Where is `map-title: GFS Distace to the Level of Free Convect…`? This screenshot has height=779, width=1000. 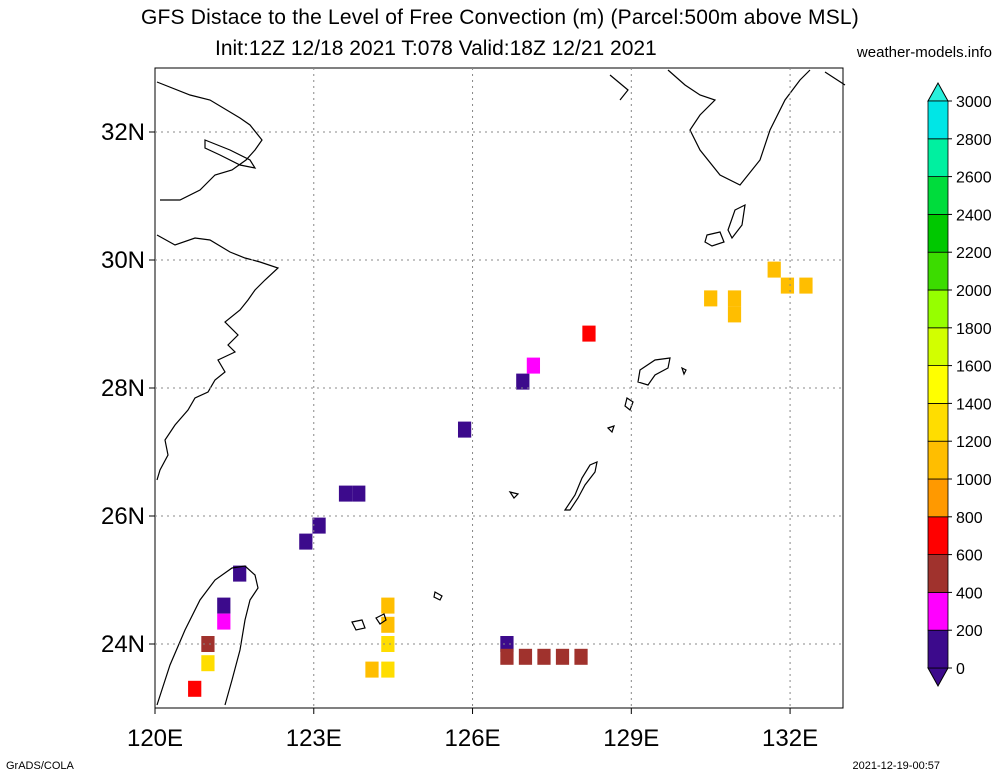 map-title: GFS Distace to the Level of Free Convect… is located at coordinates (500, 17).